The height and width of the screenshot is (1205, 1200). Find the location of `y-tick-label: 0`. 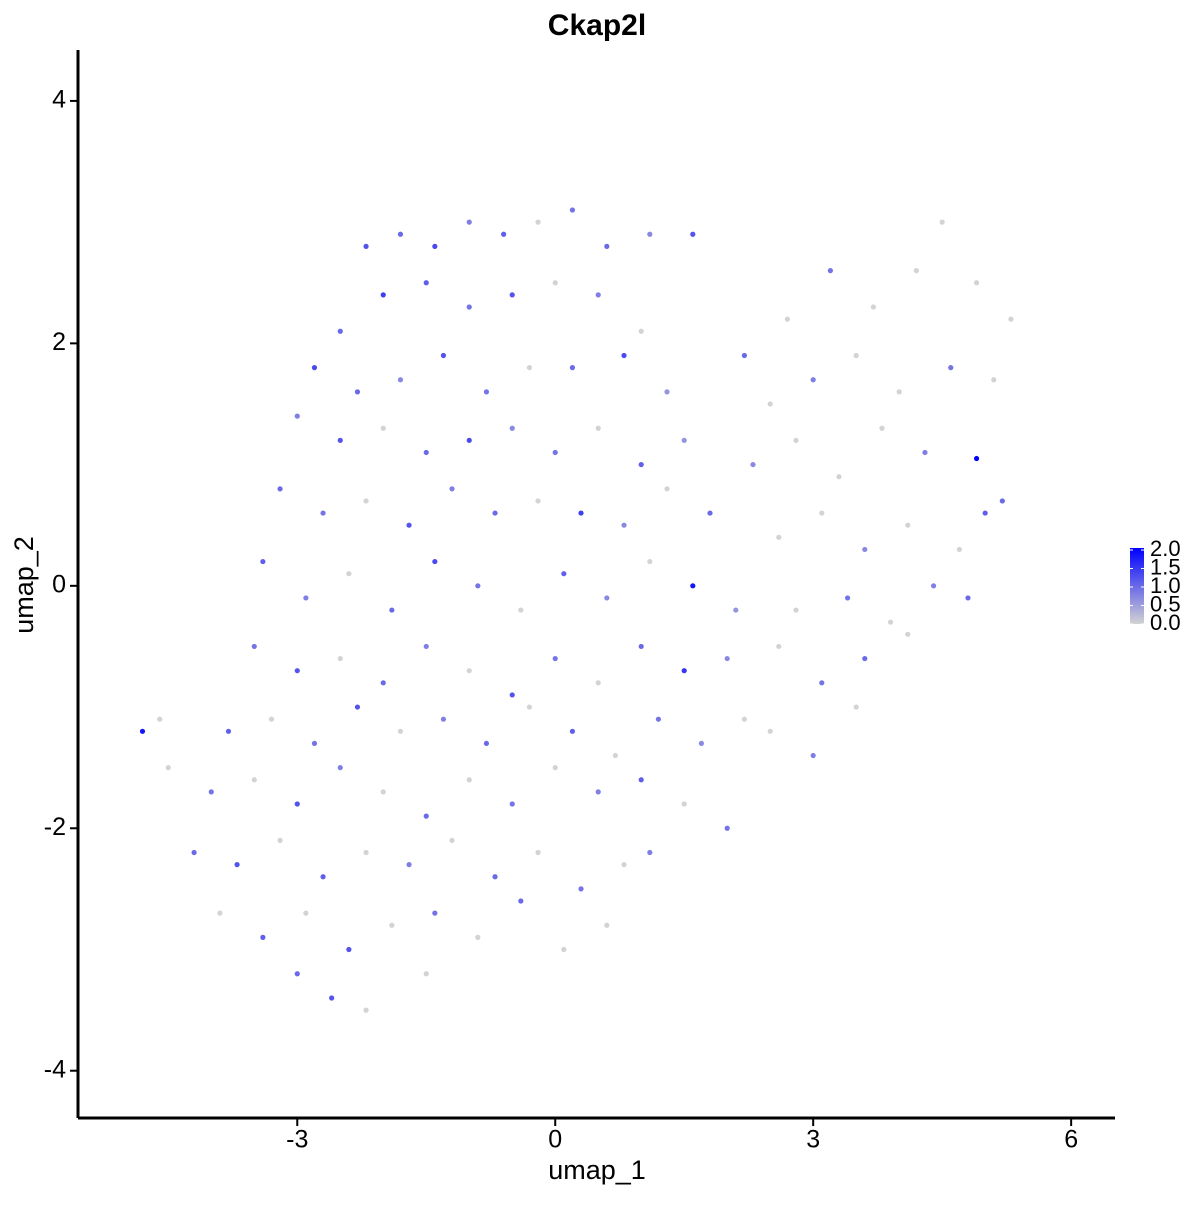

y-tick-label: 0 is located at coordinates (59, 584).